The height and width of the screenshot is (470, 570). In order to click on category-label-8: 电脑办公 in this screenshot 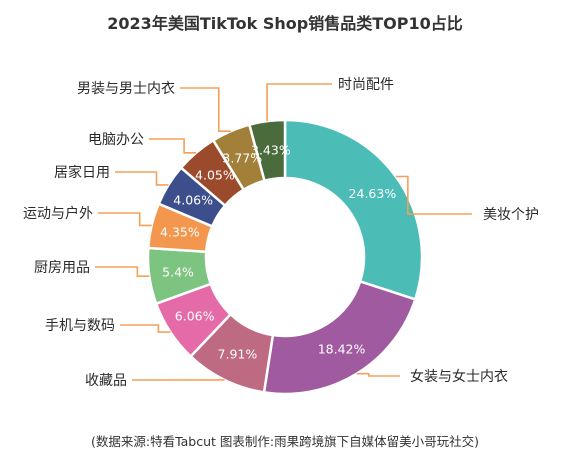, I will do `click(116, 140)`.